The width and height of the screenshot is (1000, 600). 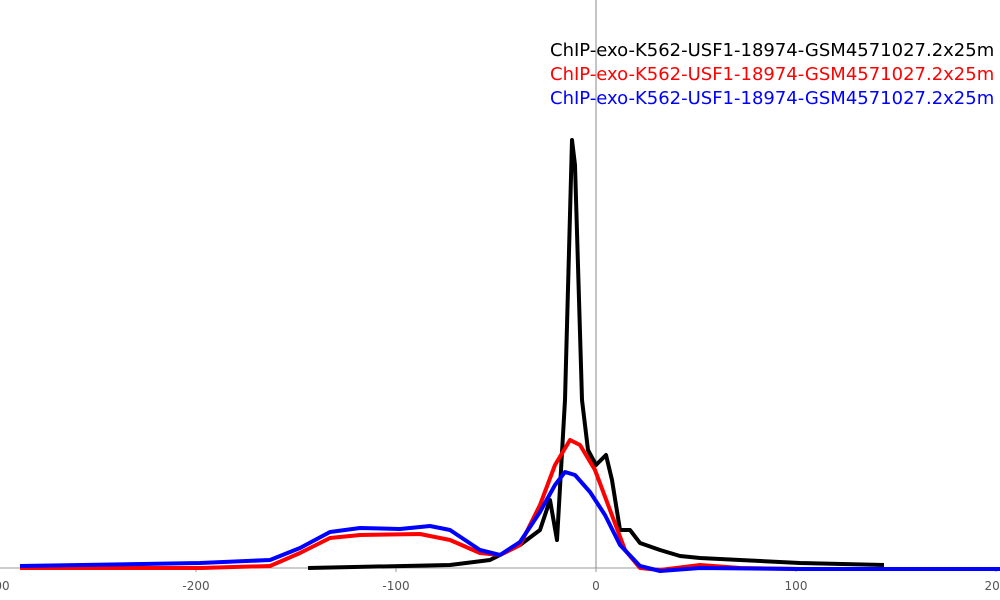 I want to click on x-tick-label: 200, so click(x=992, y=586).